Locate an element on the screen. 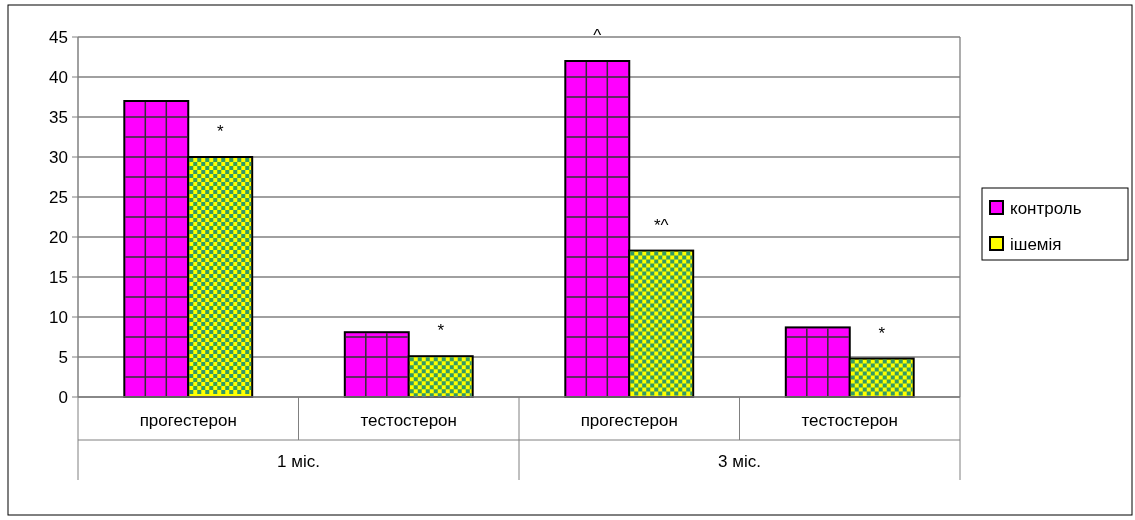  y-tick-label: 20 is located at coordinates (58, 237).